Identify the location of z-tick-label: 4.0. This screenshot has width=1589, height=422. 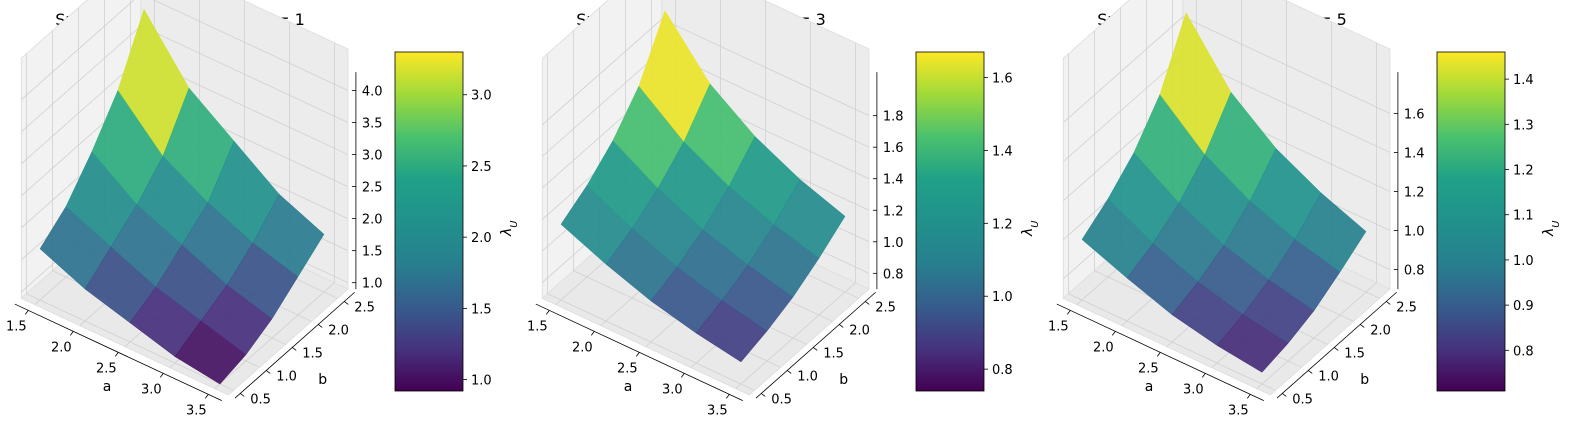
(372, 92).